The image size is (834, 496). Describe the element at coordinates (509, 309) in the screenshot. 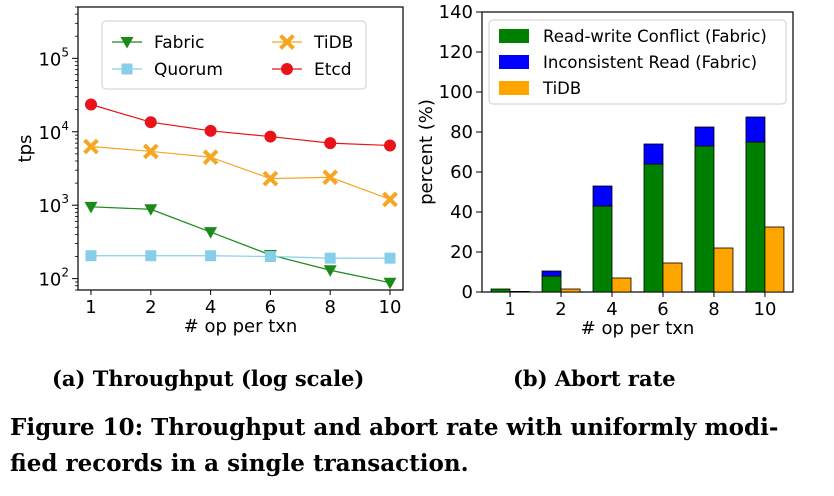

I see `x-tick-label-b: 1` at that location.